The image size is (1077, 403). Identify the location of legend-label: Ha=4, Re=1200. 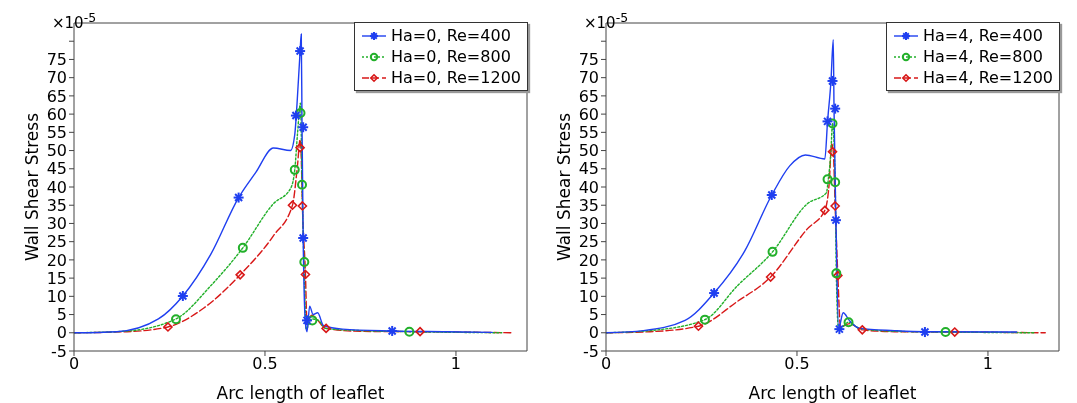
(988, 77).